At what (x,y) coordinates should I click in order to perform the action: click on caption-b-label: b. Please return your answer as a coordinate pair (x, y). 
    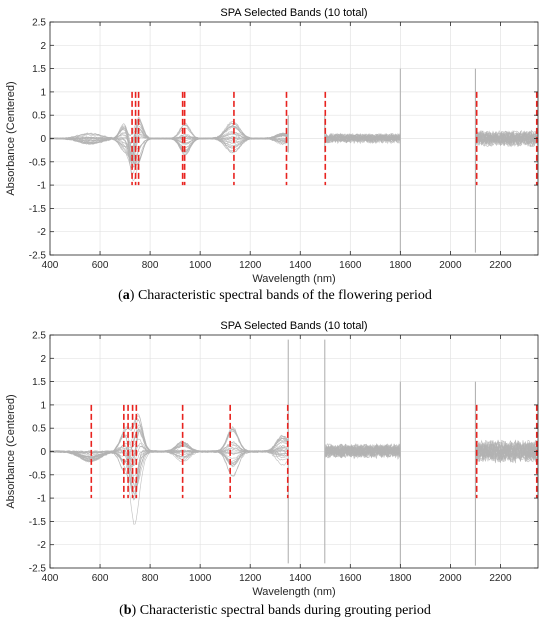
    Looking at the image, I should click on (127, 610).